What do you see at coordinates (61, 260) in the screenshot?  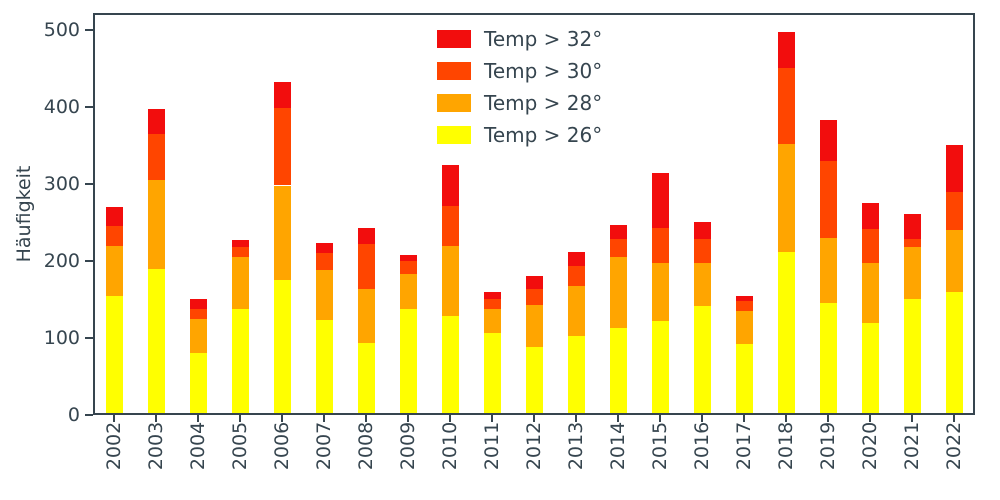 I see `y-tick-label: 200` at bounding box center [61, 260].